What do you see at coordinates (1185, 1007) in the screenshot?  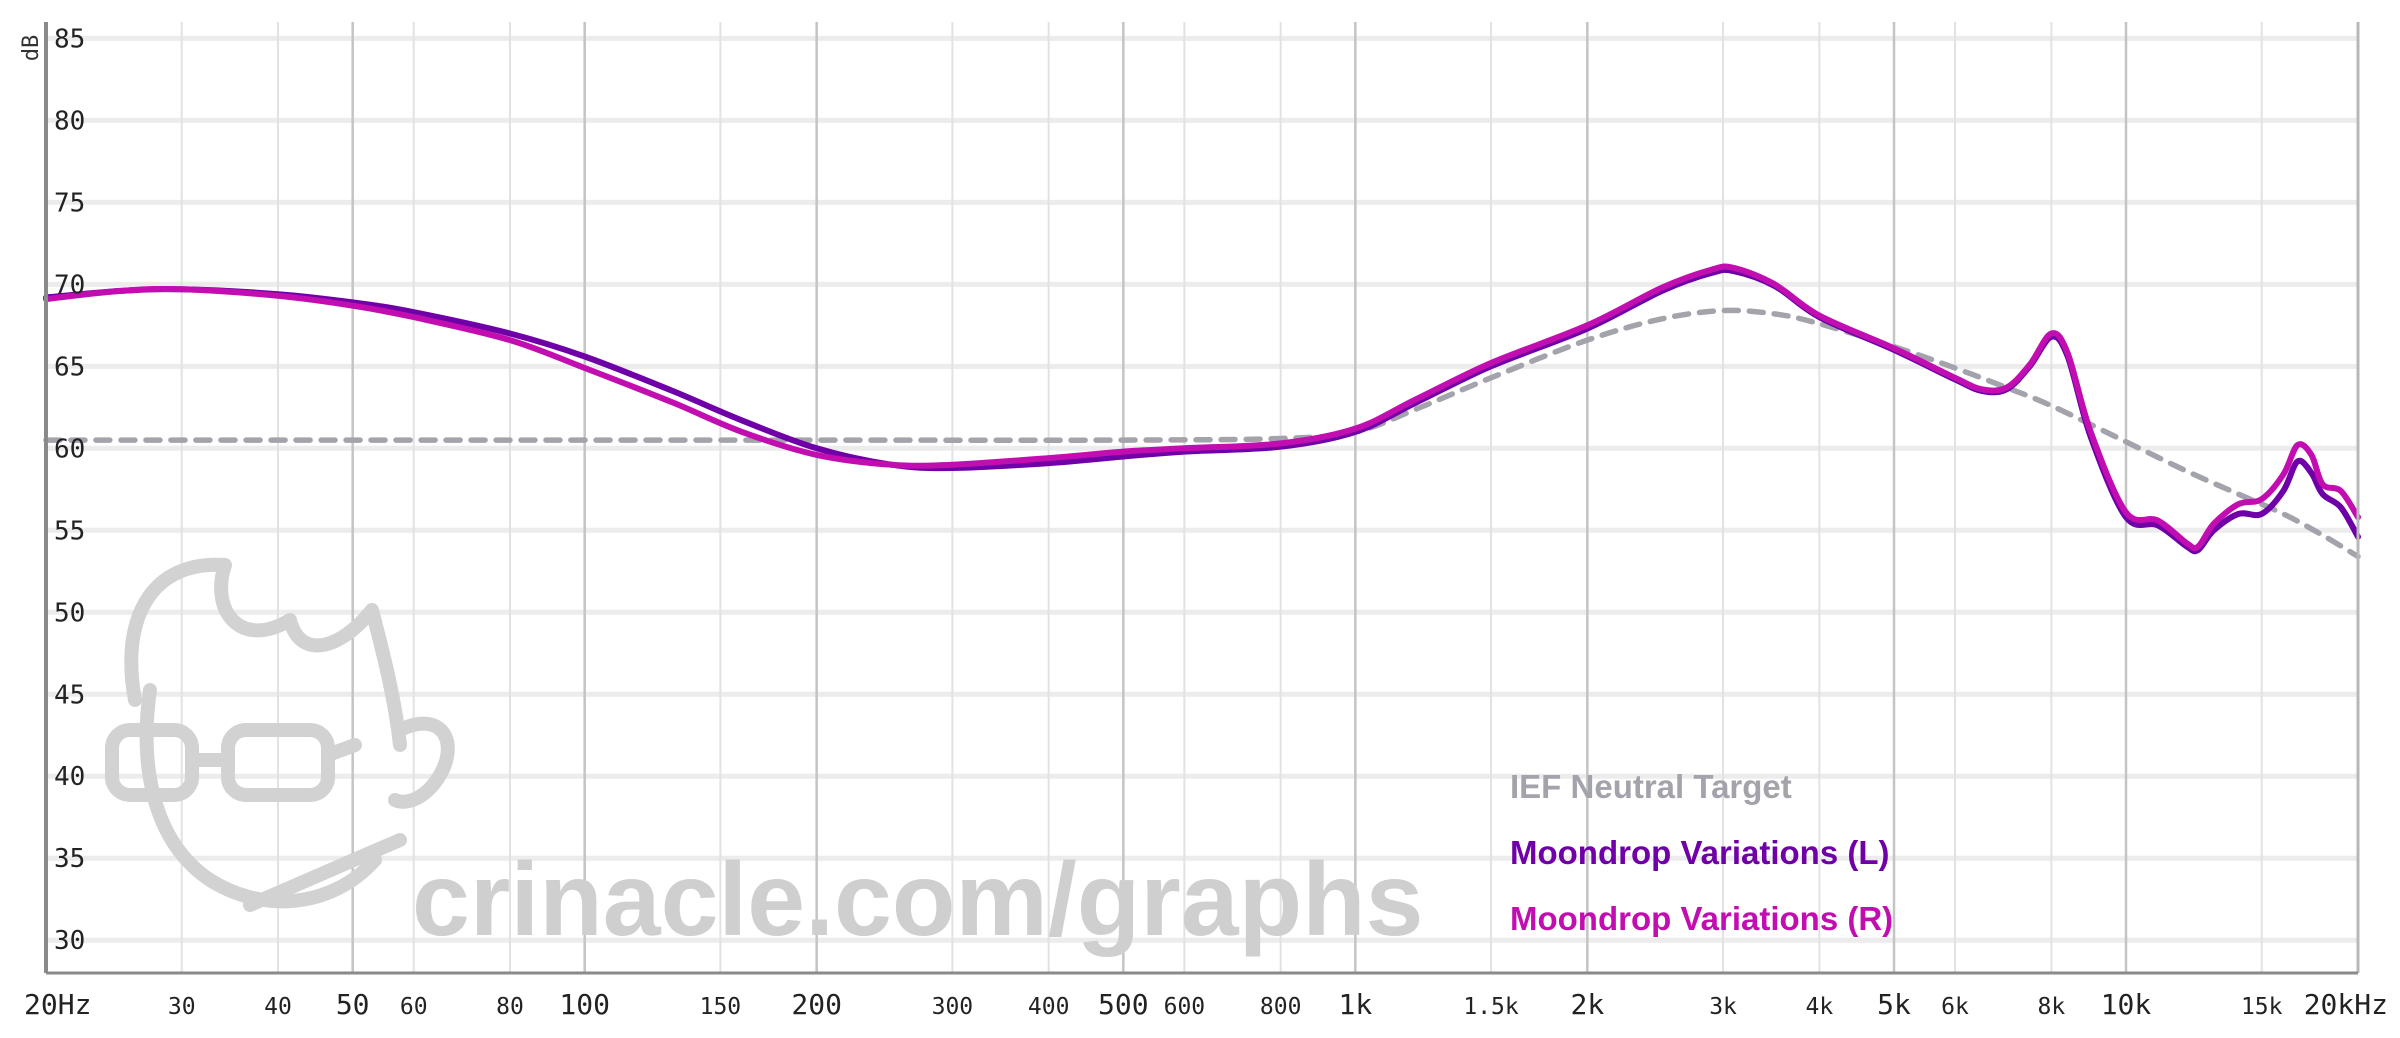 I see `x-tick-label: 600` at bounding box center [1185, 1007].